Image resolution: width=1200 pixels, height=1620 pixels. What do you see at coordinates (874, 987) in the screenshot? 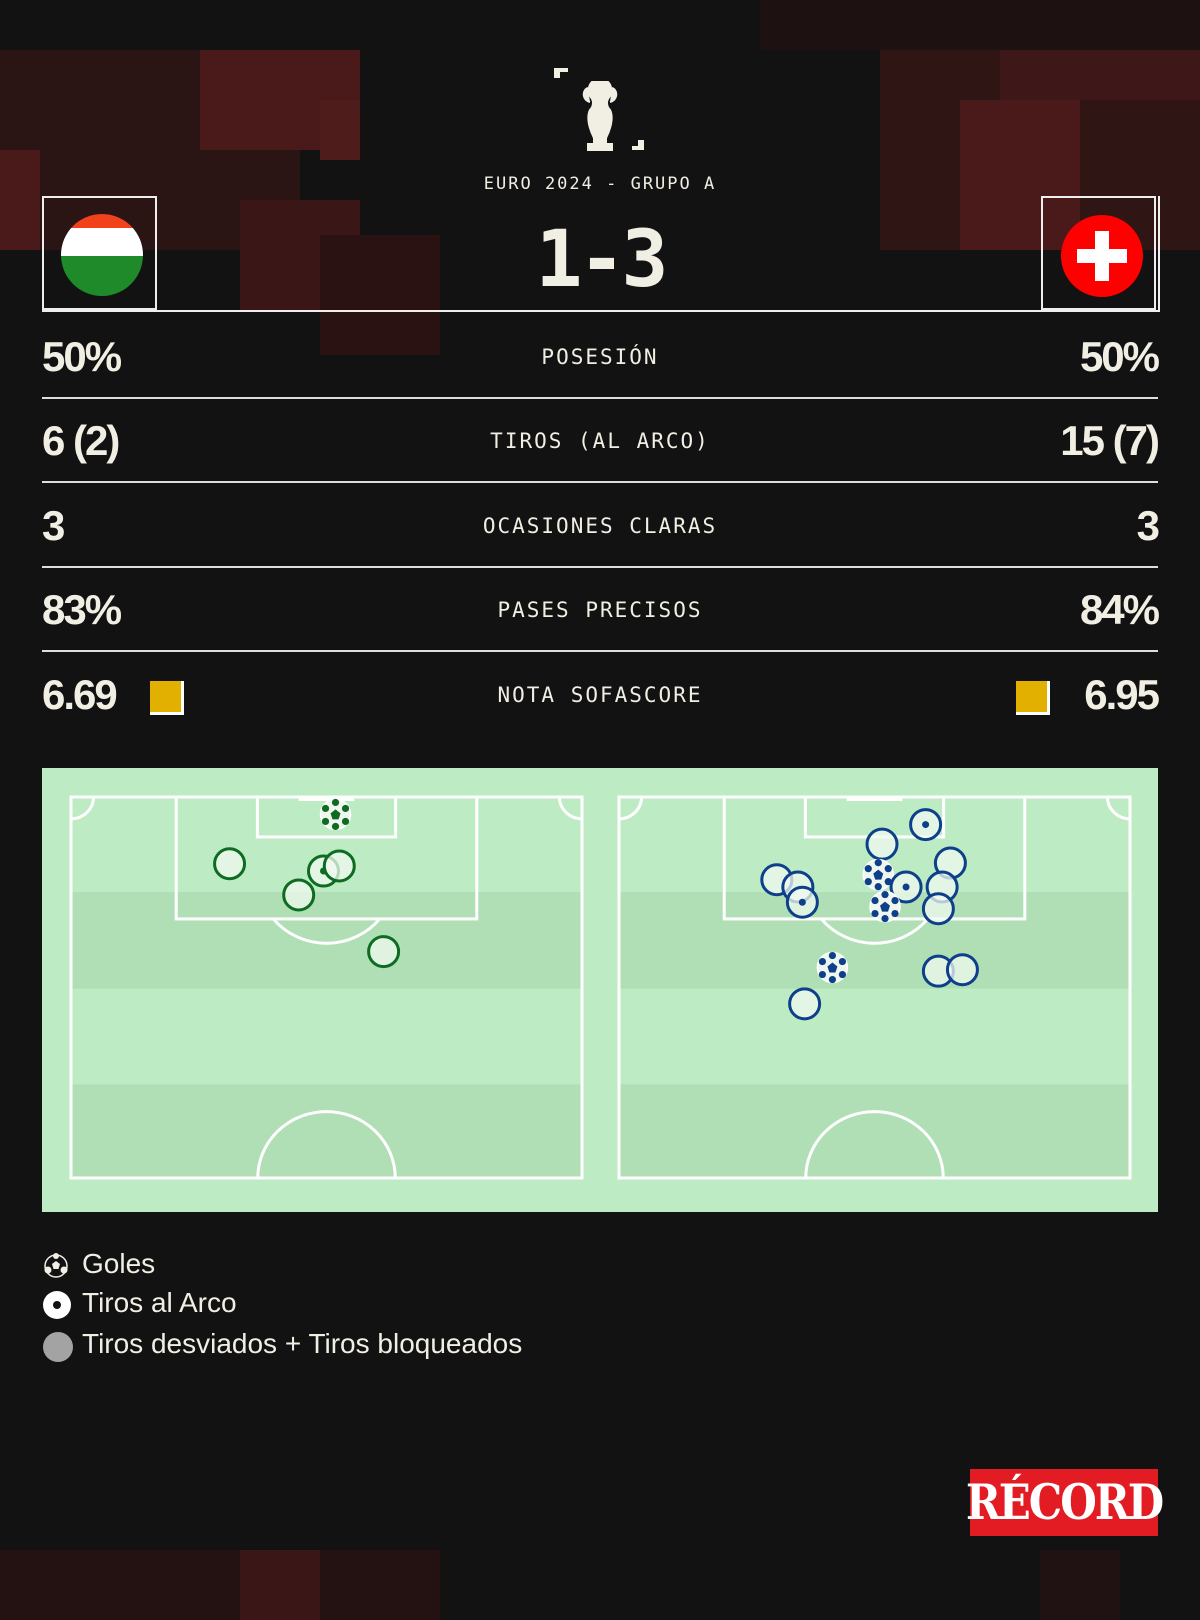
I see `pitch-switzerland` at bounding box center [874, 987].